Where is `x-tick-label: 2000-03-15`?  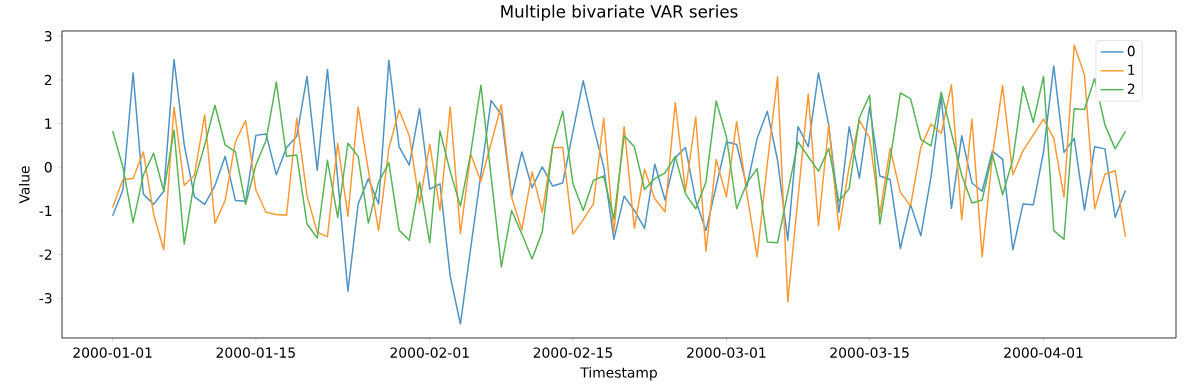 x-tick-label: 2000-03-15 is located at coordinates (869, 352).